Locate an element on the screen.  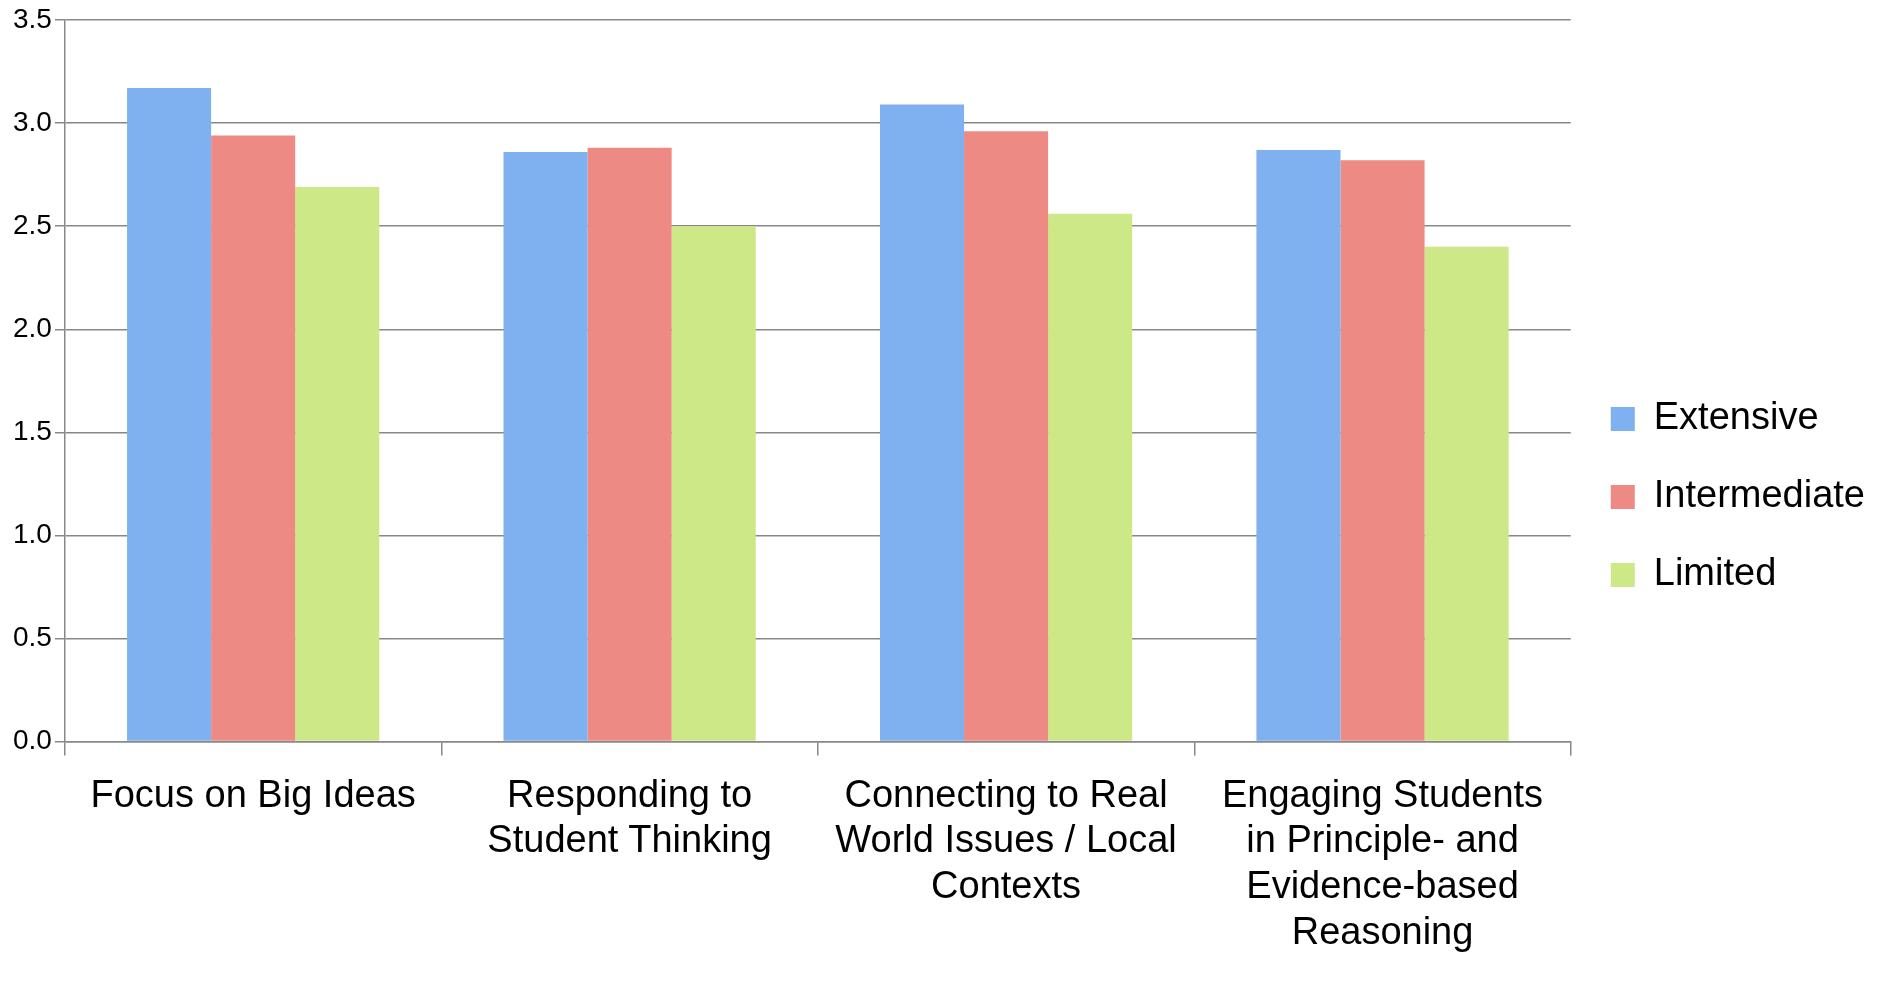
legend-label: Extensive is located at coordinates (1736, 416).